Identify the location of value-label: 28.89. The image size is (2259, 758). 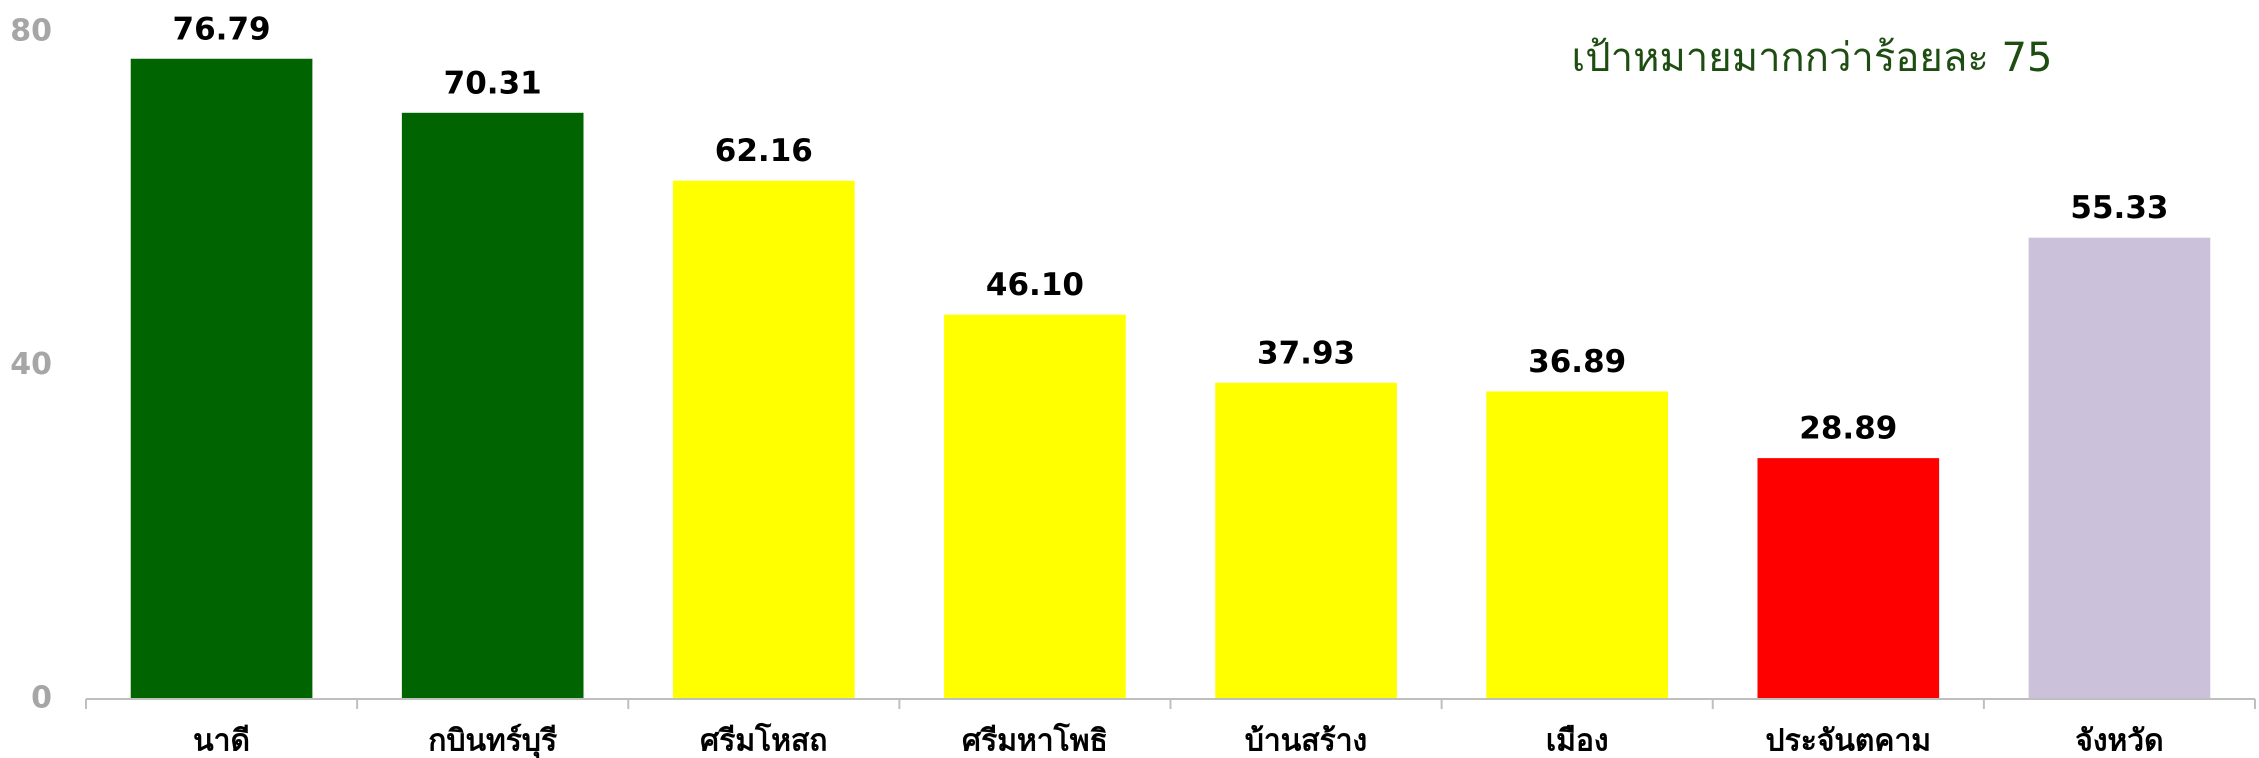
(1848, 429).